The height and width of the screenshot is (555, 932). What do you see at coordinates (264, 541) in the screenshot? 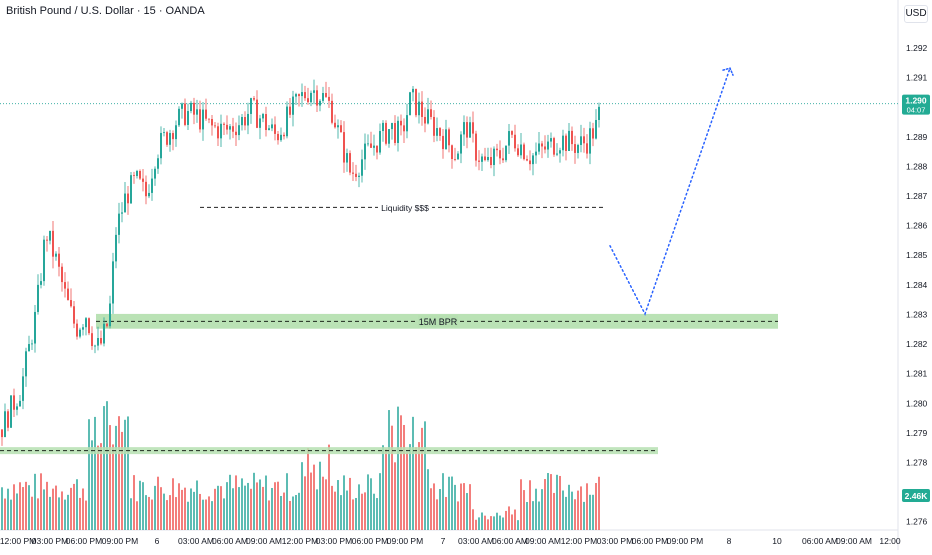
I see `x-tick-label: 09:00 AM` at bounding box center [264, 541].